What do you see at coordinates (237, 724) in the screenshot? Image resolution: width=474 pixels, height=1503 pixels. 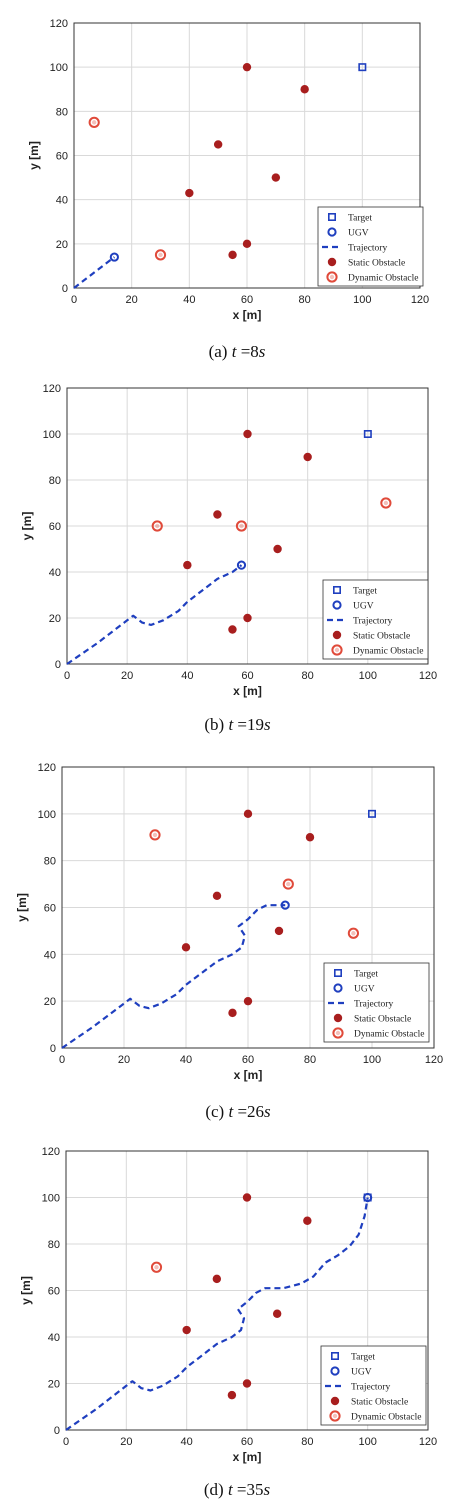 I see `panel-caption: (b) t =19s` at bounding box center [237, 724].